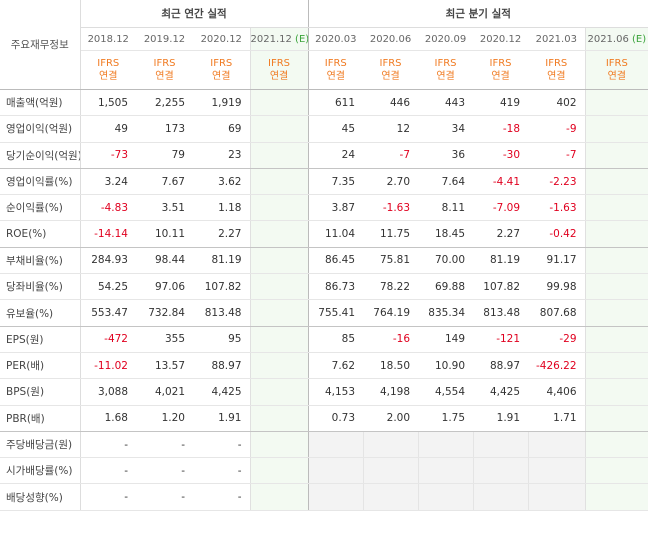 Image resolution: width=648 pixels, height=537 pixels. I want to click on data-row: 당기순이익(억원) -73 79 23 24 -7 36 -30 -7, so click(324, 155).